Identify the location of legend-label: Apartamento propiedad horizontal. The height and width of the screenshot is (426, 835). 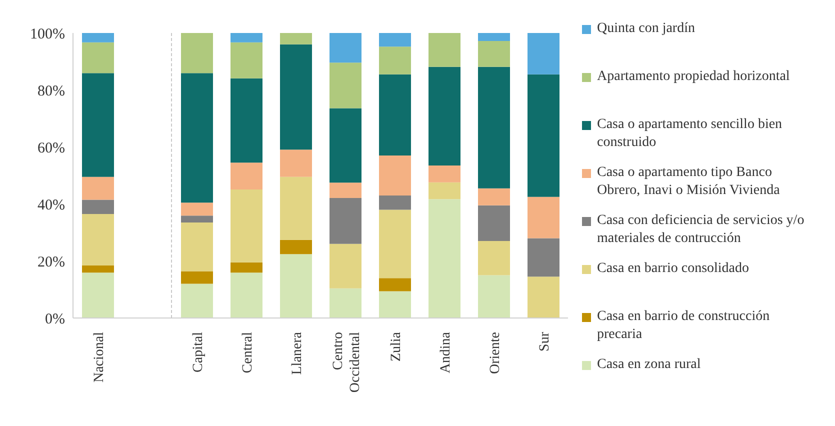
(693, 77).